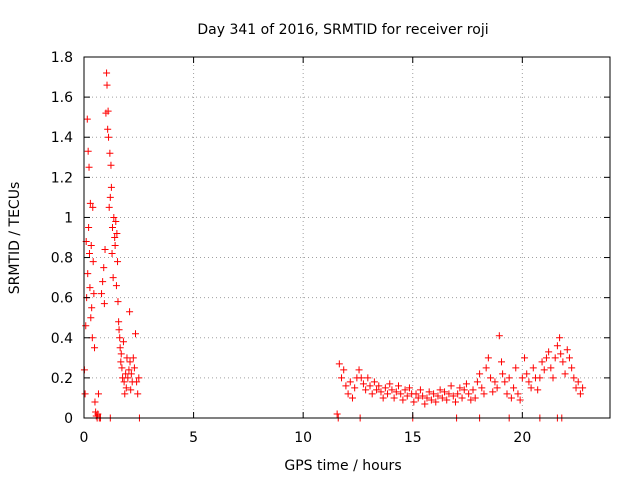  What do you see at coordinates (62, 379) in the screenshot?
I see `y-tick-label: 0.2` at bounding box center [62, 379].